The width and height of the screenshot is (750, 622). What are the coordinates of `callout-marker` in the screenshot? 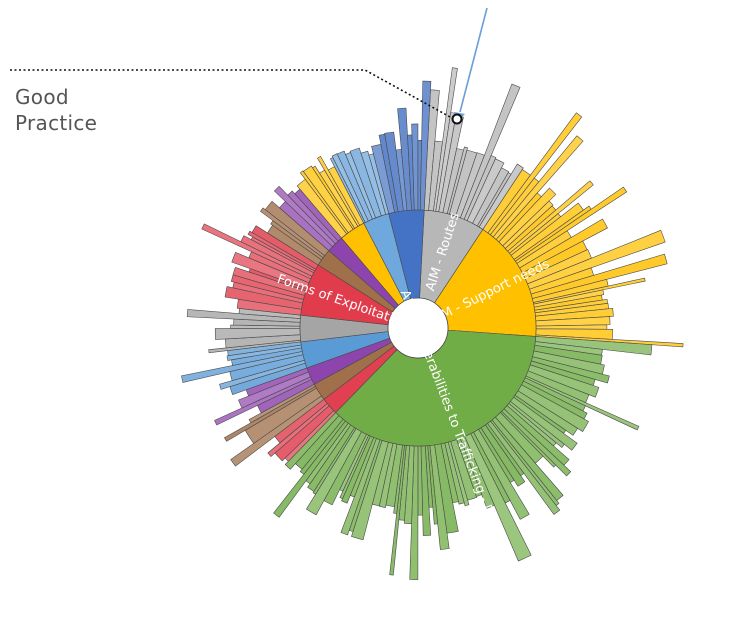 It's located at (457, 119).